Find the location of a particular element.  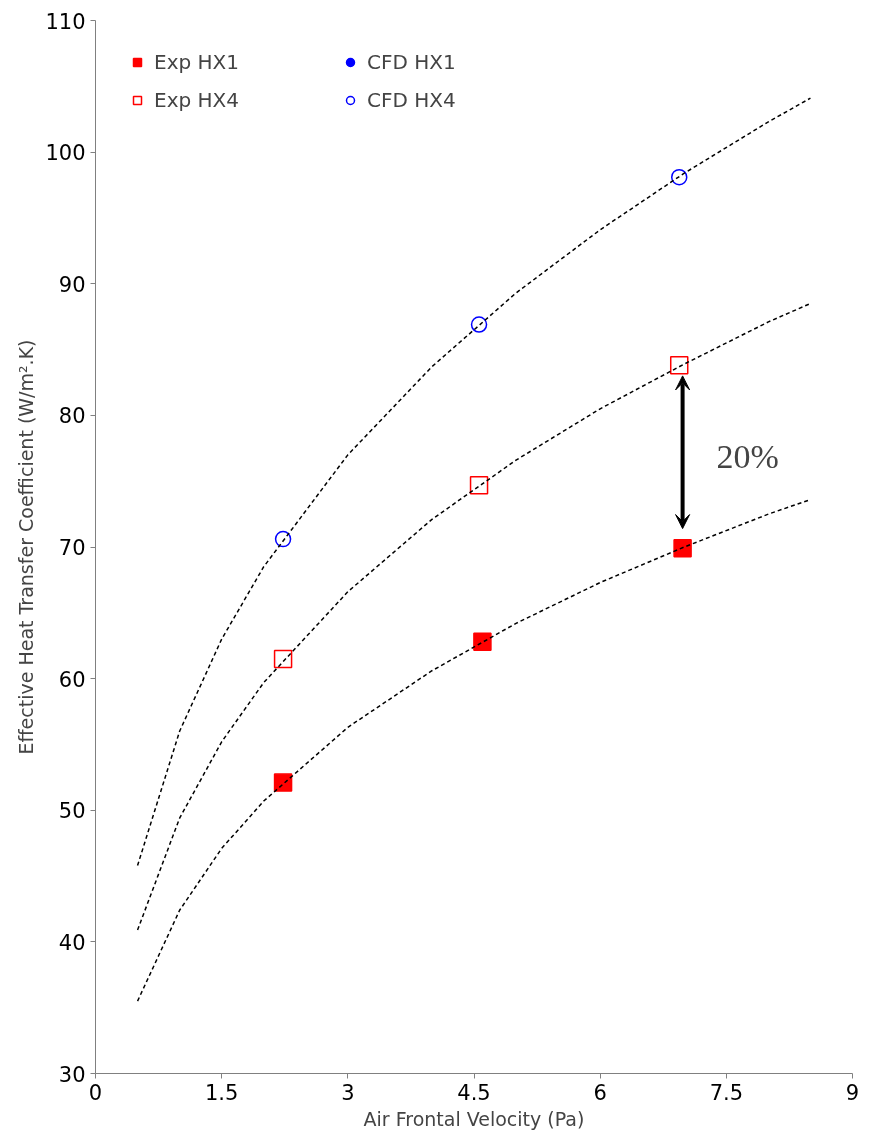

x-tick-label: 6 is located at coordinates (600, 1092).